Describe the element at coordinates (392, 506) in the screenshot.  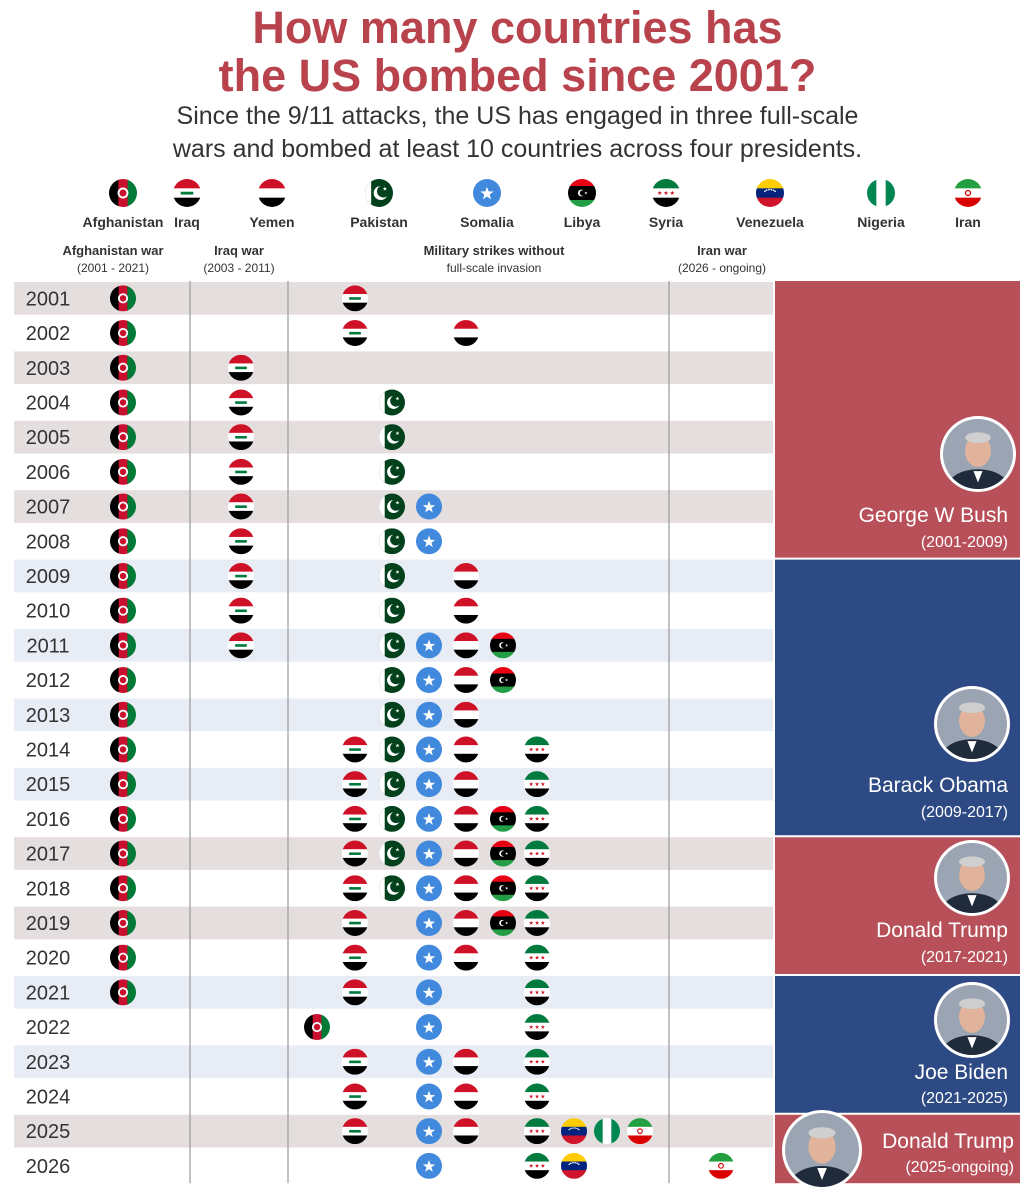
I see `strike-mark-pakistan-2007` at that location.